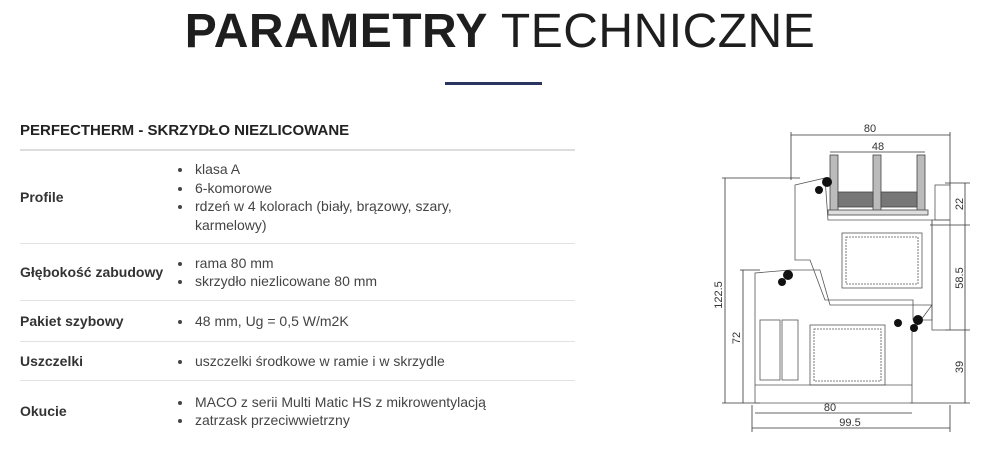 The height and width of the screenshot is (475, 1000). I want to click on dim-bottom-total: 99.5, so click(849, 423).